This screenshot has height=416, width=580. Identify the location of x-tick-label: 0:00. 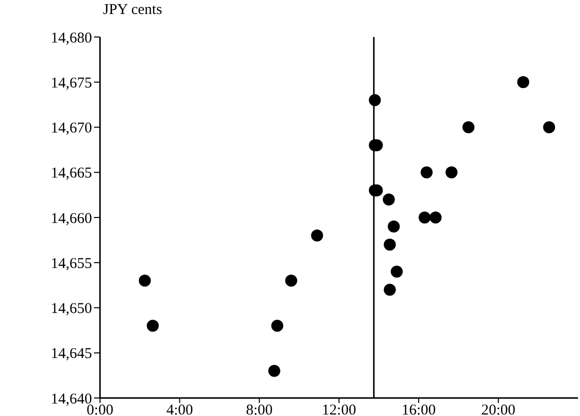
(100, 409).